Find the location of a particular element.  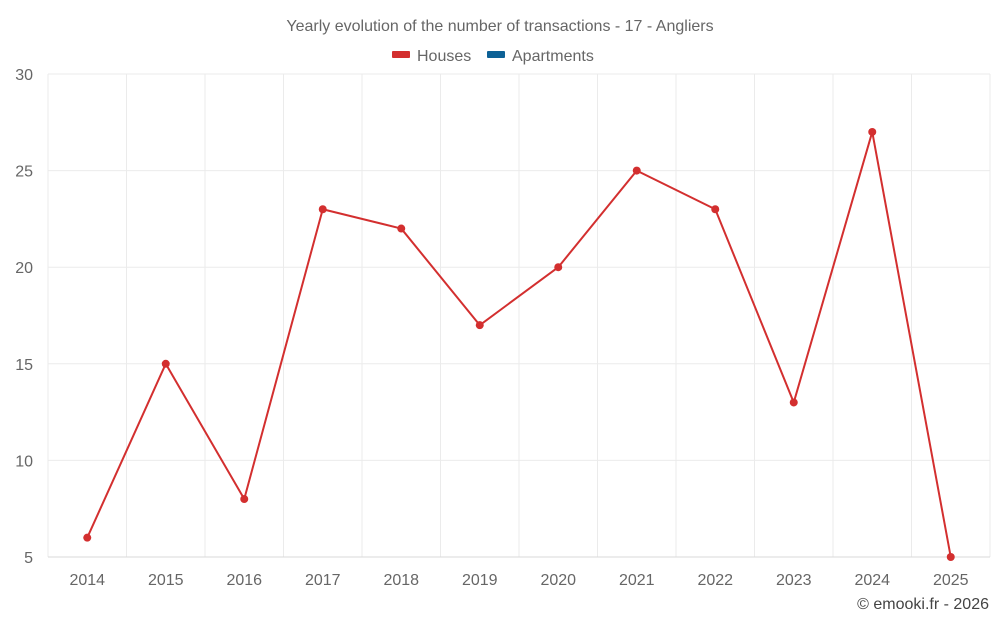

data-point-houses: 2019: 17 is located at coordinates (479, 325).